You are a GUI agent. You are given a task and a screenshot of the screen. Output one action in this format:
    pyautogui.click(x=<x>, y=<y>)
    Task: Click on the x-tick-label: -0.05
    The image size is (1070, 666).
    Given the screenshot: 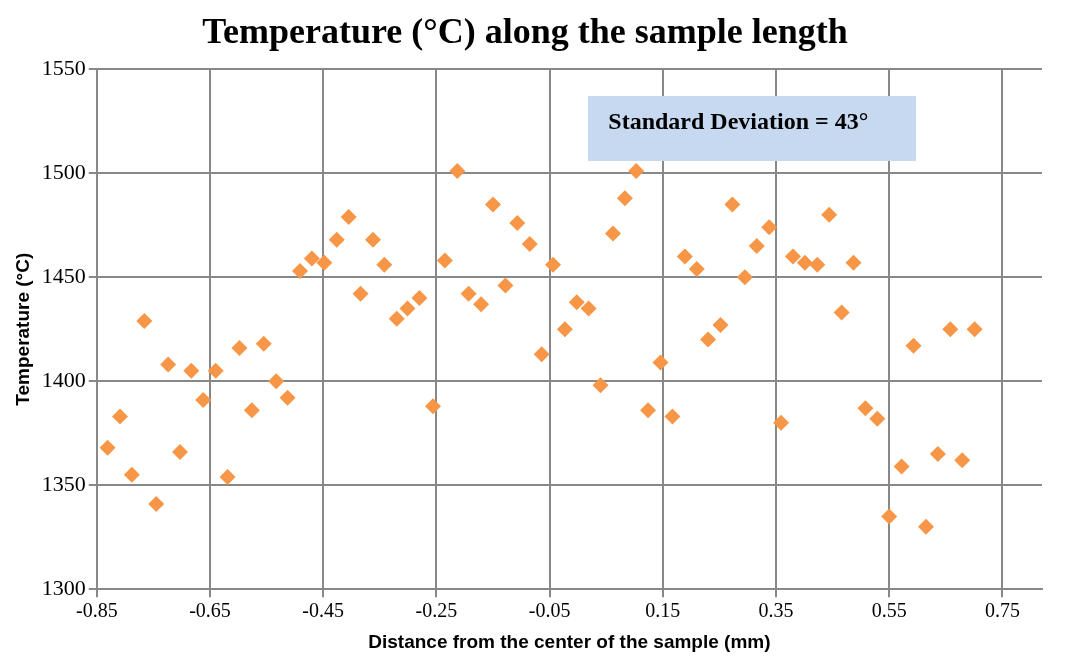 What is the action you would take?
    pyautogui.click(x=549, y=610)
    